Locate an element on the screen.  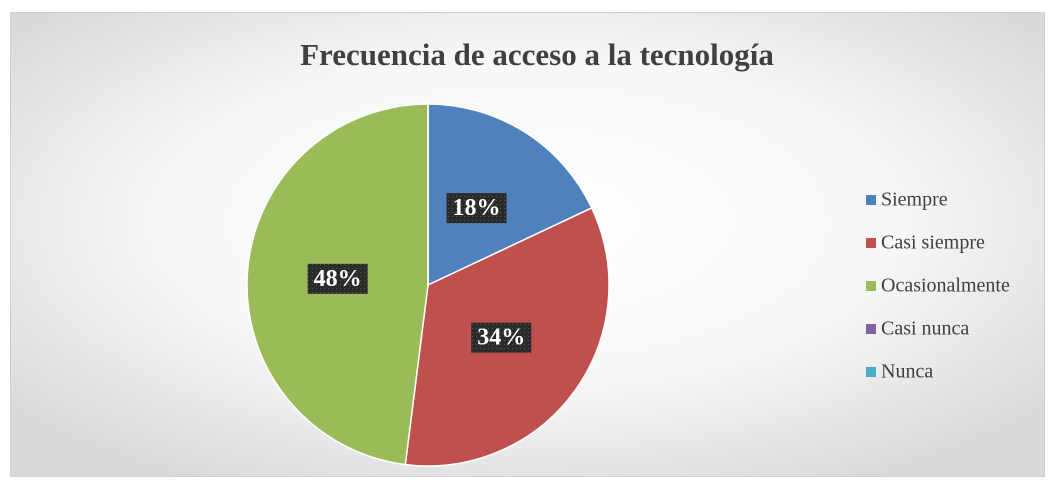
chart-title: Frecuencia de acceso a la tecnología is located at coordinates (537, 54).